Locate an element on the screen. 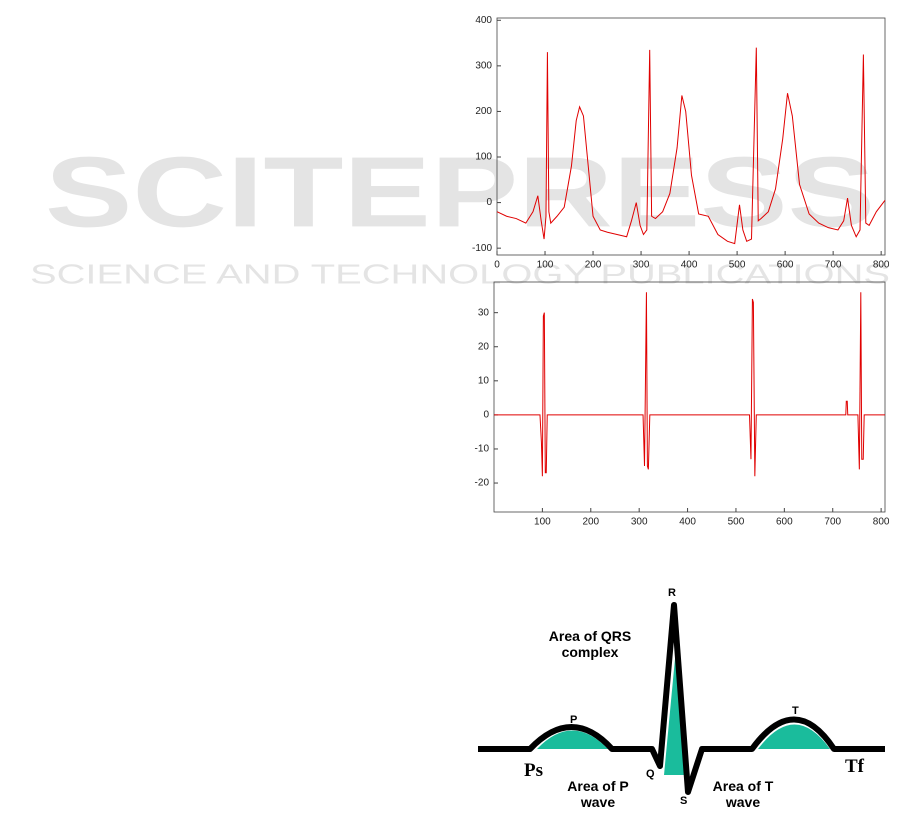  t-label: T is located at coordinates (795, 711).